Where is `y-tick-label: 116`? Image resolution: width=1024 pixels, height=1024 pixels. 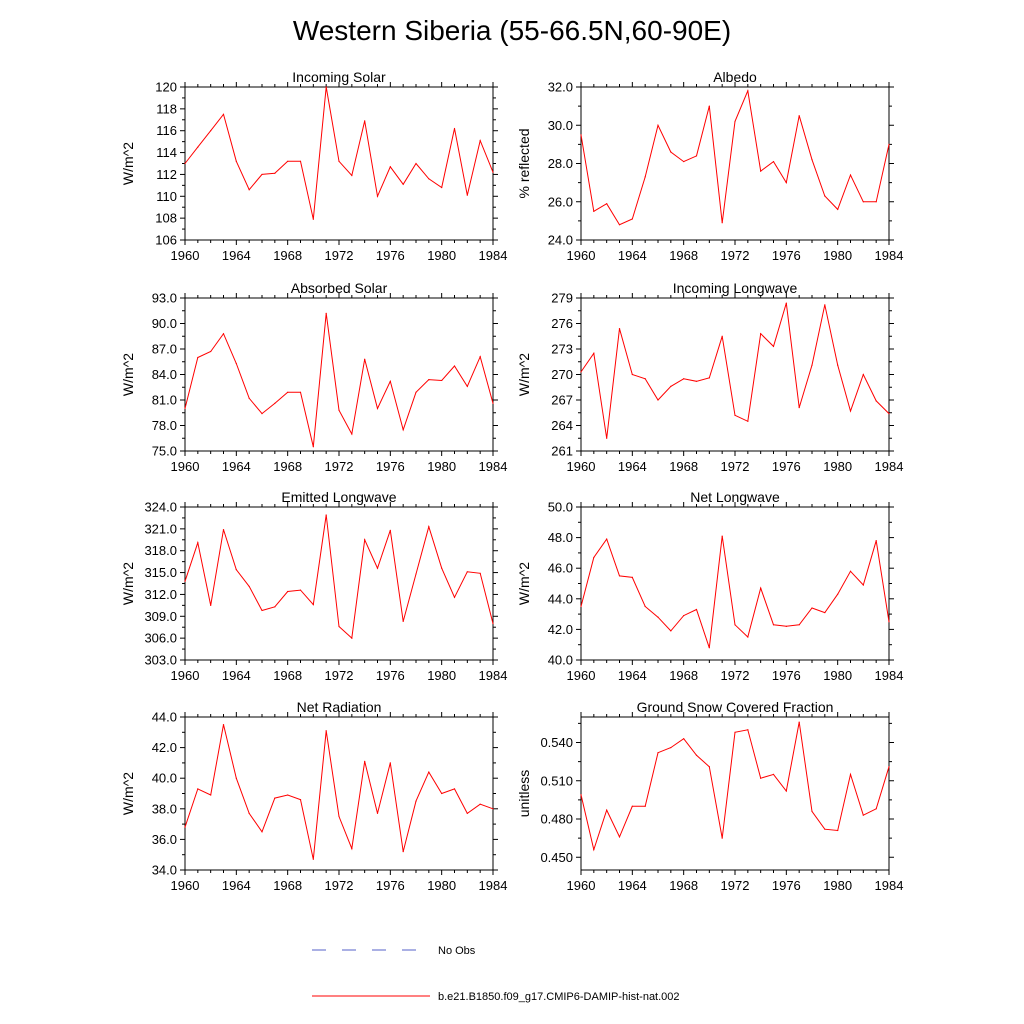 y-tick-label: 116 is located at coordinates (166, 130).